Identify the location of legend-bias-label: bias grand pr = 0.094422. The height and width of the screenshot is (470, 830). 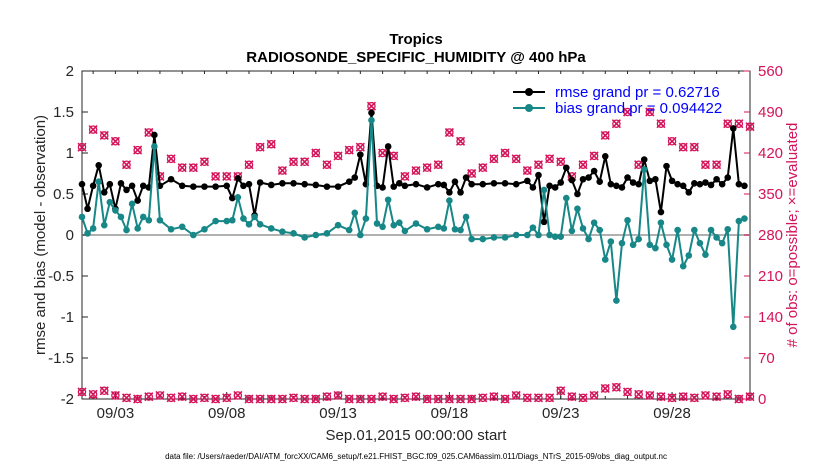
(638, 108).